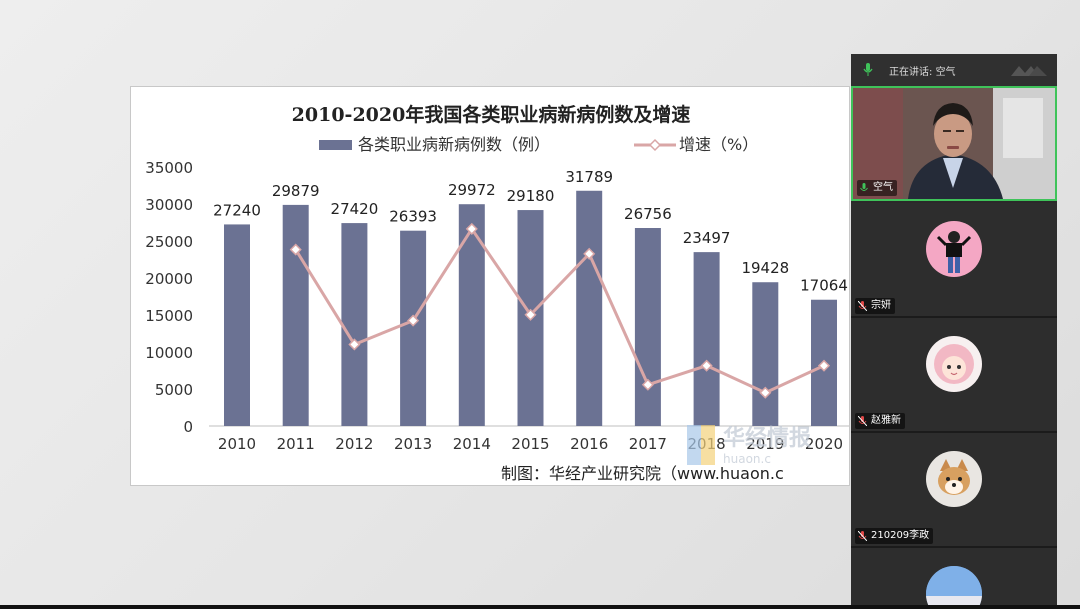 The width and height of the screenshot is (1080, 609). Describe the element at coordinates (559, 310) in the screenshot. I see `growth-line` at that location.